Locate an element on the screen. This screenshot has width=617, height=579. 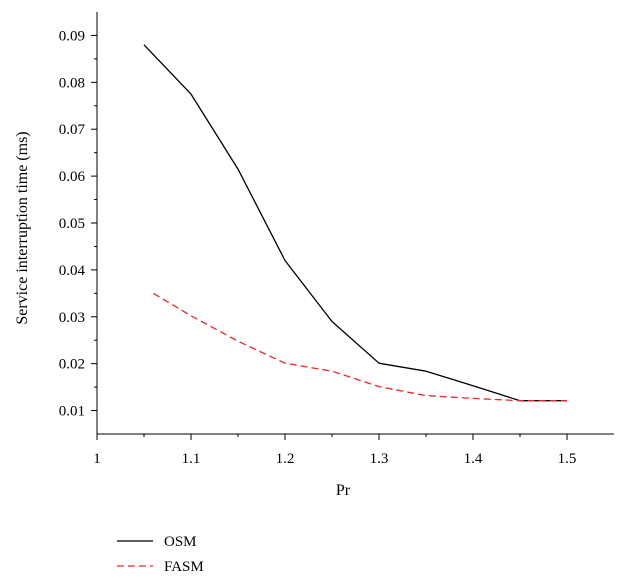
y-ticks: 0.01 0.02 0.03 0.04 0.05 0.06 0.07 0.08 0.09 is located at coordinates (78, 224).